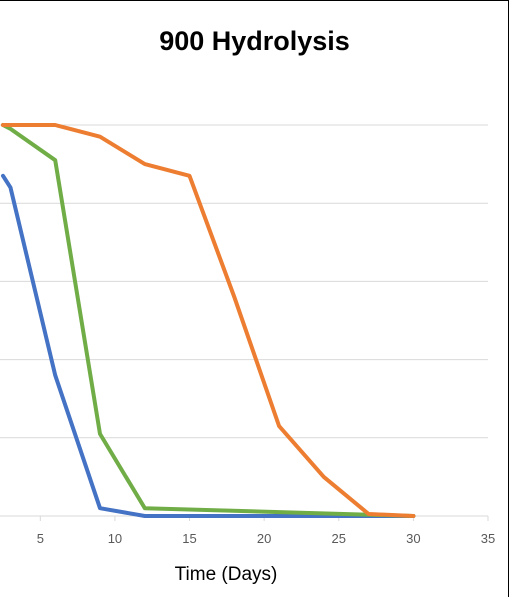 The height and width of the screenshot is (597, 509). What do you see at coordinates (488, 538) in the screenshot?
I see `x-tick-label: 35` at bounding box center [488, 538].